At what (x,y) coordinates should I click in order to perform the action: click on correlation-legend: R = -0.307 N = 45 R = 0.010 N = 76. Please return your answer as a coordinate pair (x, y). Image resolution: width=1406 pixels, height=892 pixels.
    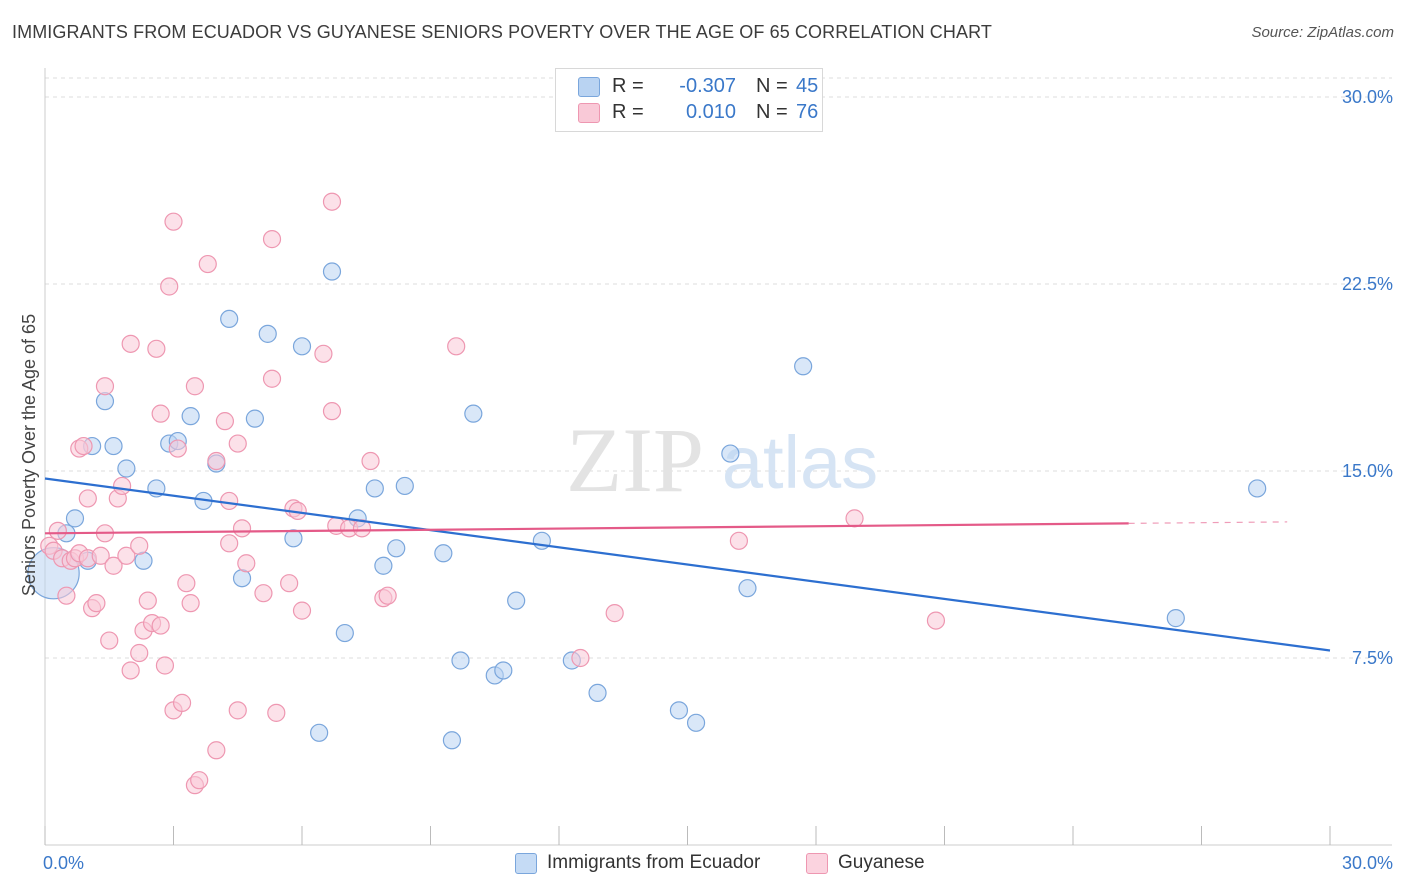
    Looking at the image, I should click on (689, 100).